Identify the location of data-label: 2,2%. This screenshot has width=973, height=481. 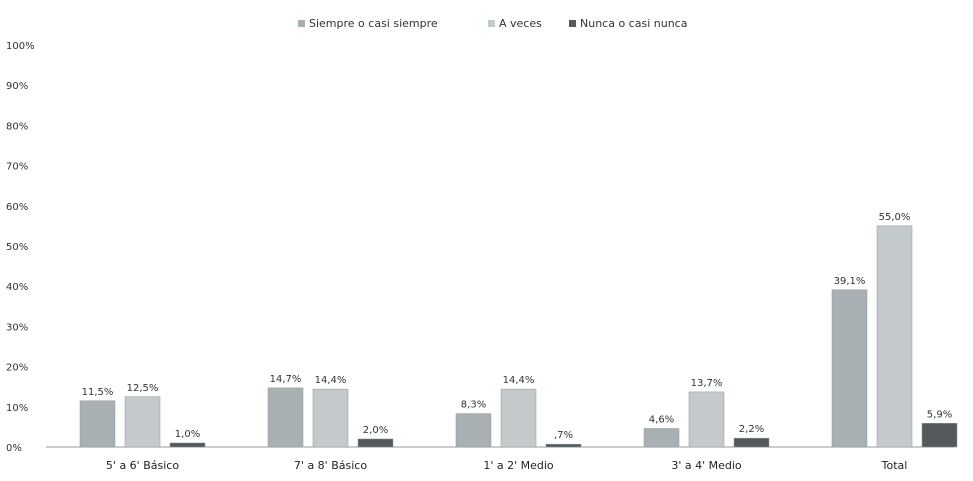
(751, 429).